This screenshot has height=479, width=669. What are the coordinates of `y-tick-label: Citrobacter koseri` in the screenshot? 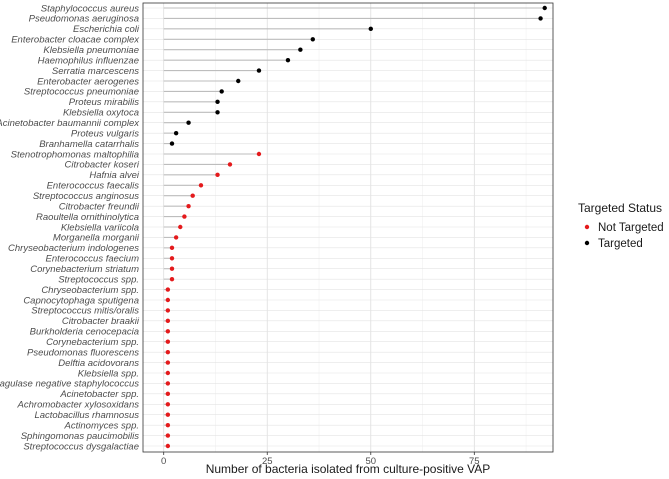 It's located at (102, 165).